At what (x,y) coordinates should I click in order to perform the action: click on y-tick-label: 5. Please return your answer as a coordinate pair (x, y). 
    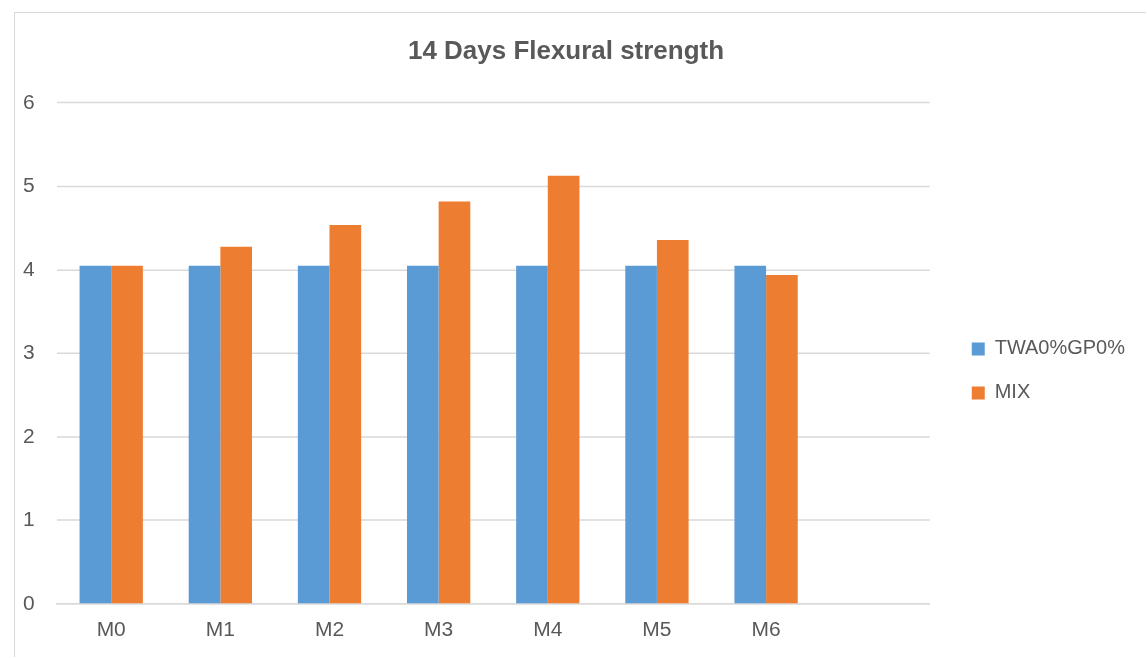
    Looking at the image, I should click on (28, 185).